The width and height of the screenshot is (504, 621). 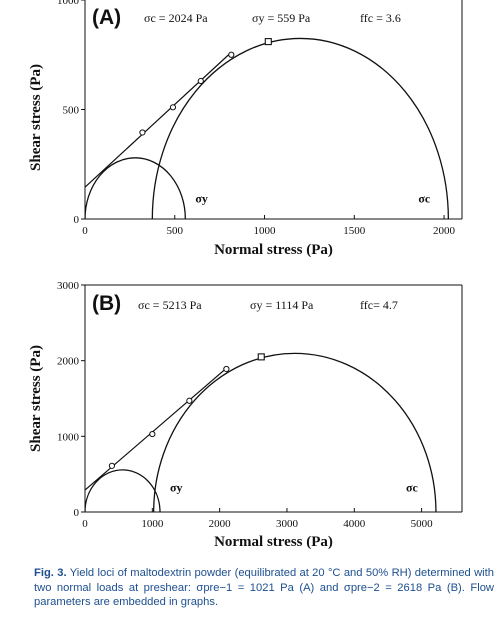 What do you see at coordinates (354, 524) in the screenshot?
I see `x-tick-label: 4000` at bounding box center [354, 524].